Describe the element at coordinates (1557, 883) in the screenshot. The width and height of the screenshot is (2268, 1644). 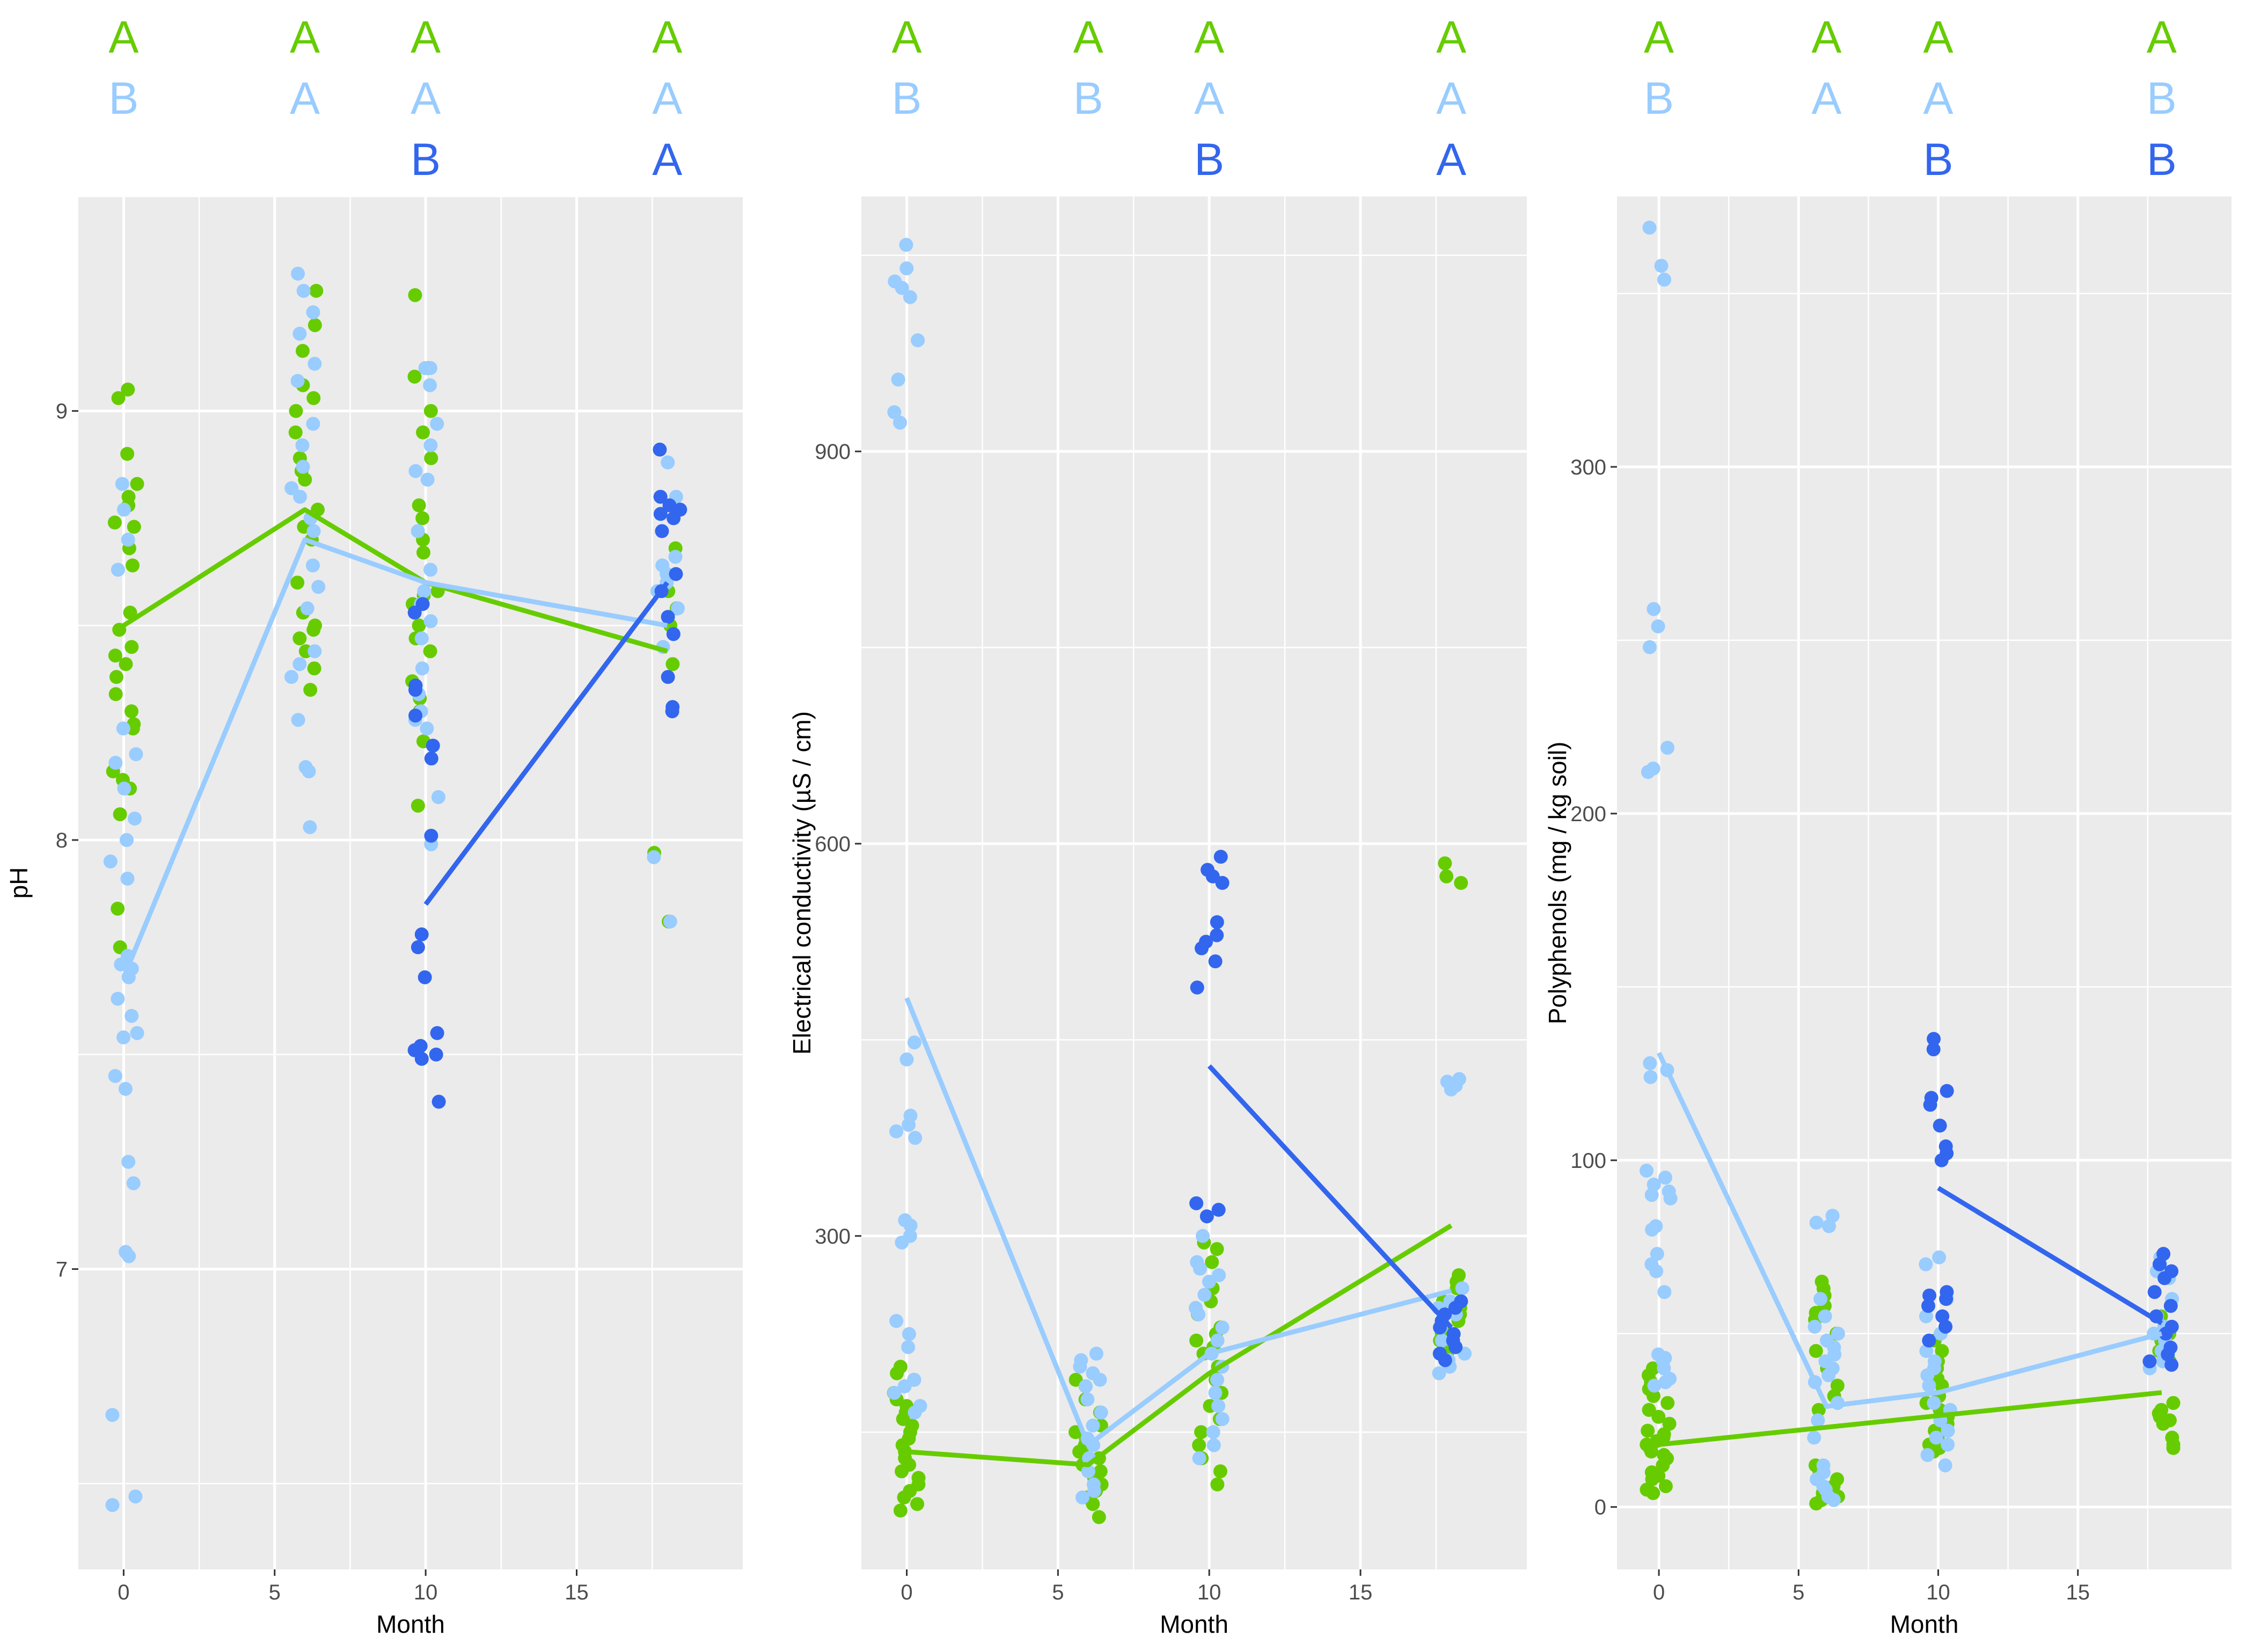
I see `y-axis-title: Polyphenols (mg / kg soil)` at that location.